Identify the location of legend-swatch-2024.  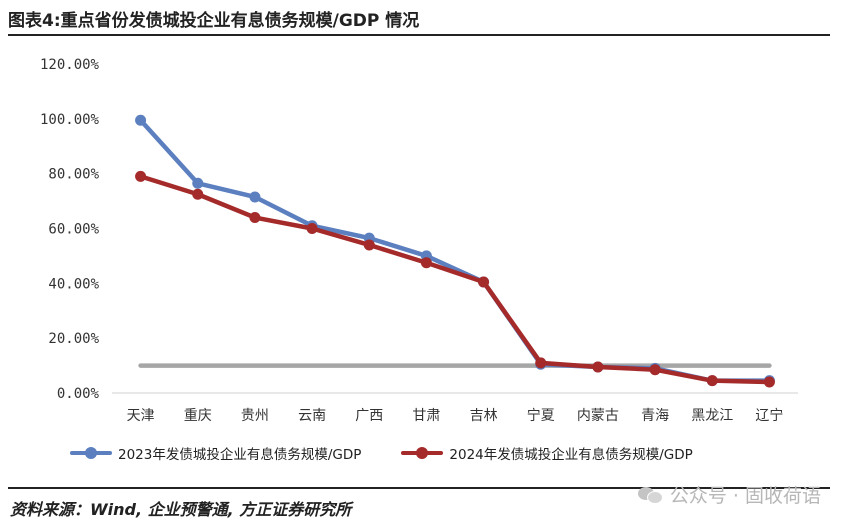
(422, 453).